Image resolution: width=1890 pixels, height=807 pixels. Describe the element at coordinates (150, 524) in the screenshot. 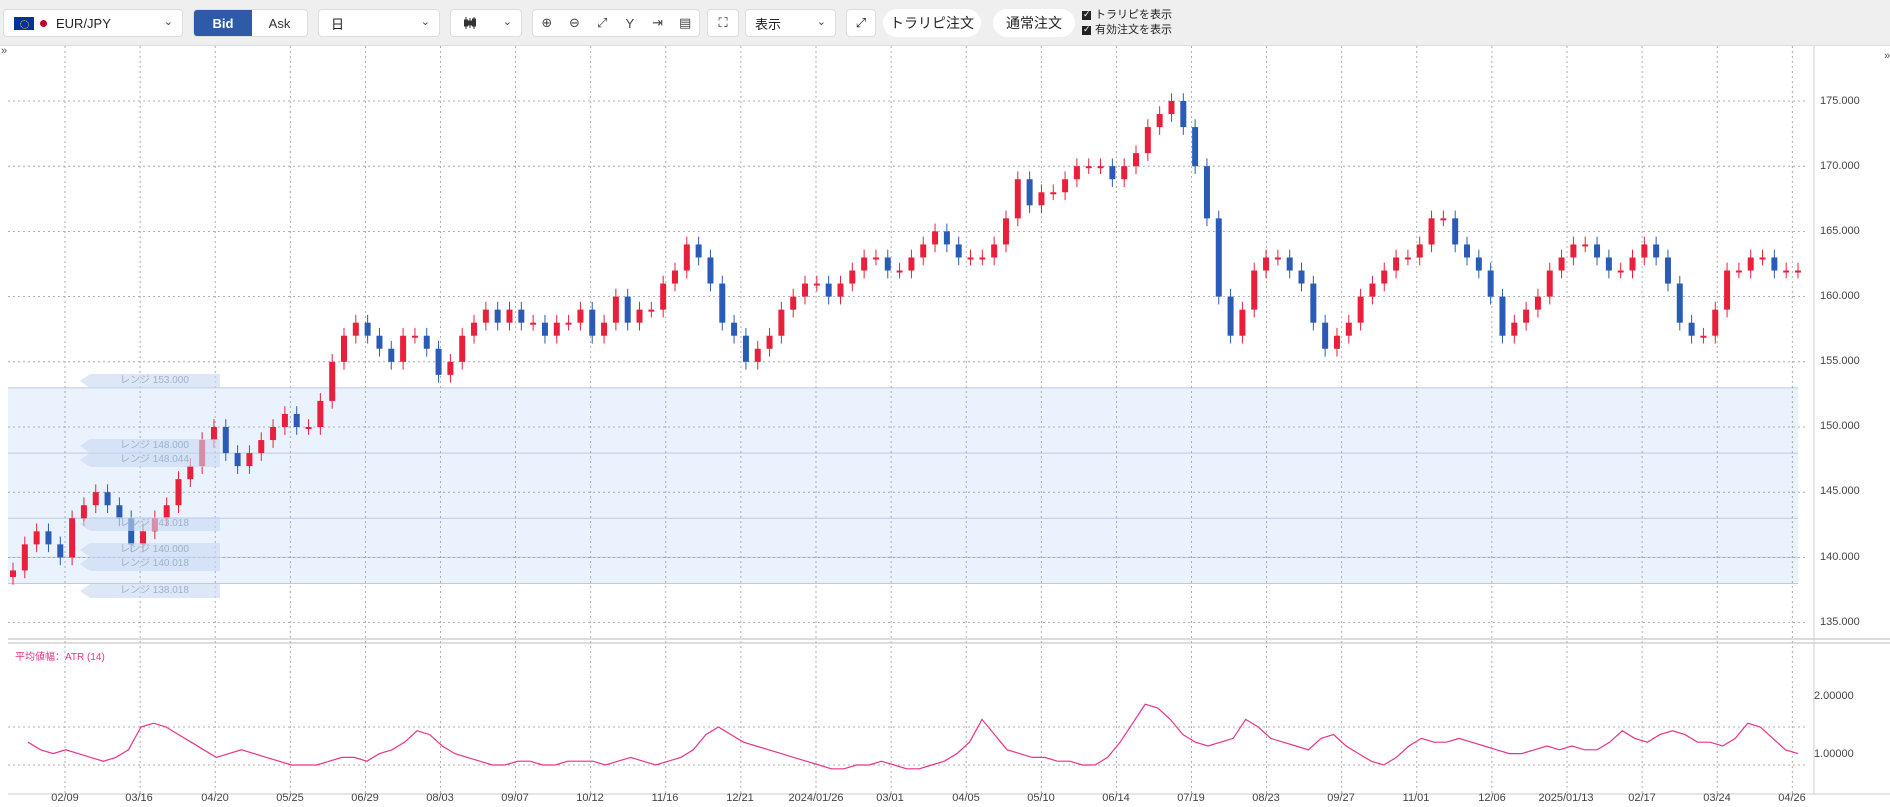

I see `range-label: レンジ 143.018` at that location.